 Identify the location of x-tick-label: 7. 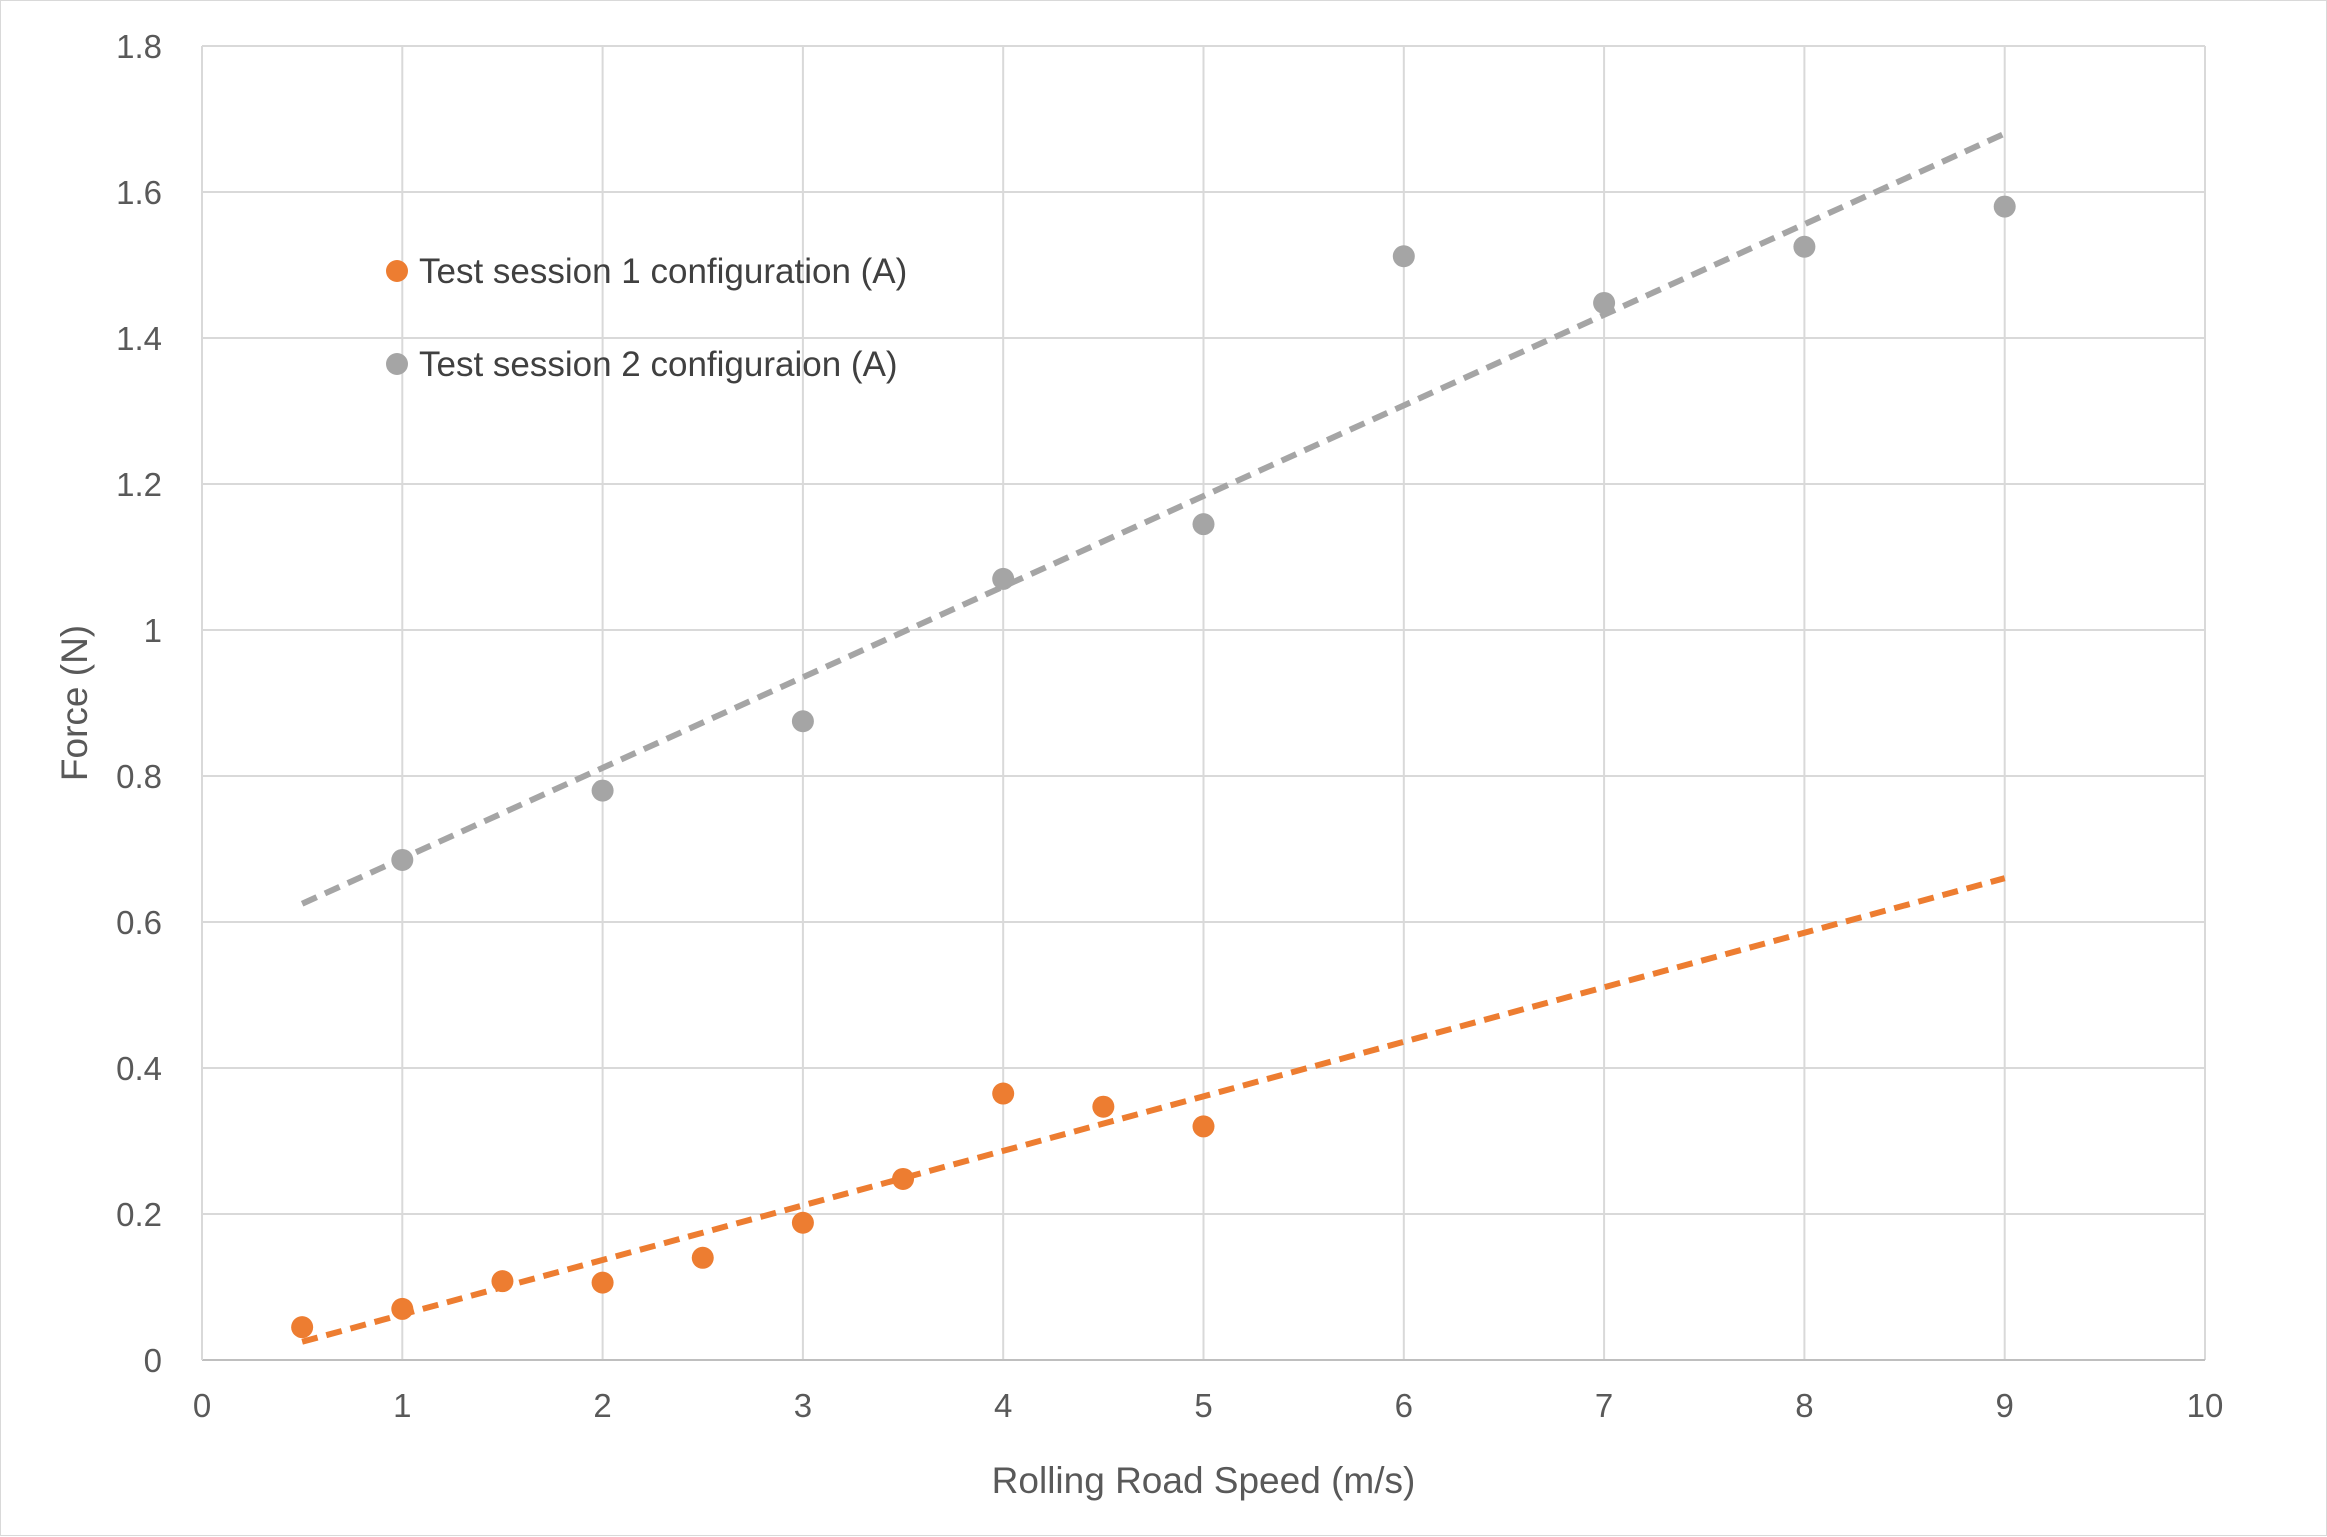
(1604, 1405).